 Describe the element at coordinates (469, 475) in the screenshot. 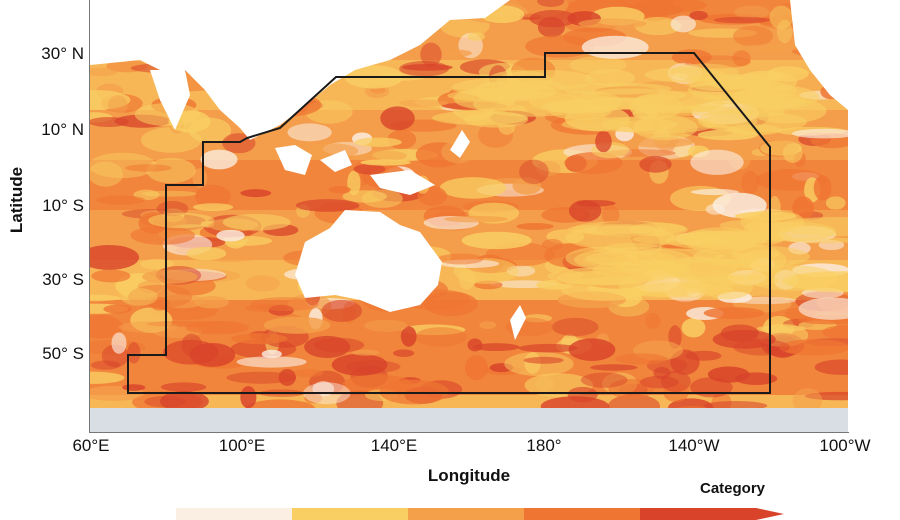

I see `x-axis-label: Longitude` at that location.